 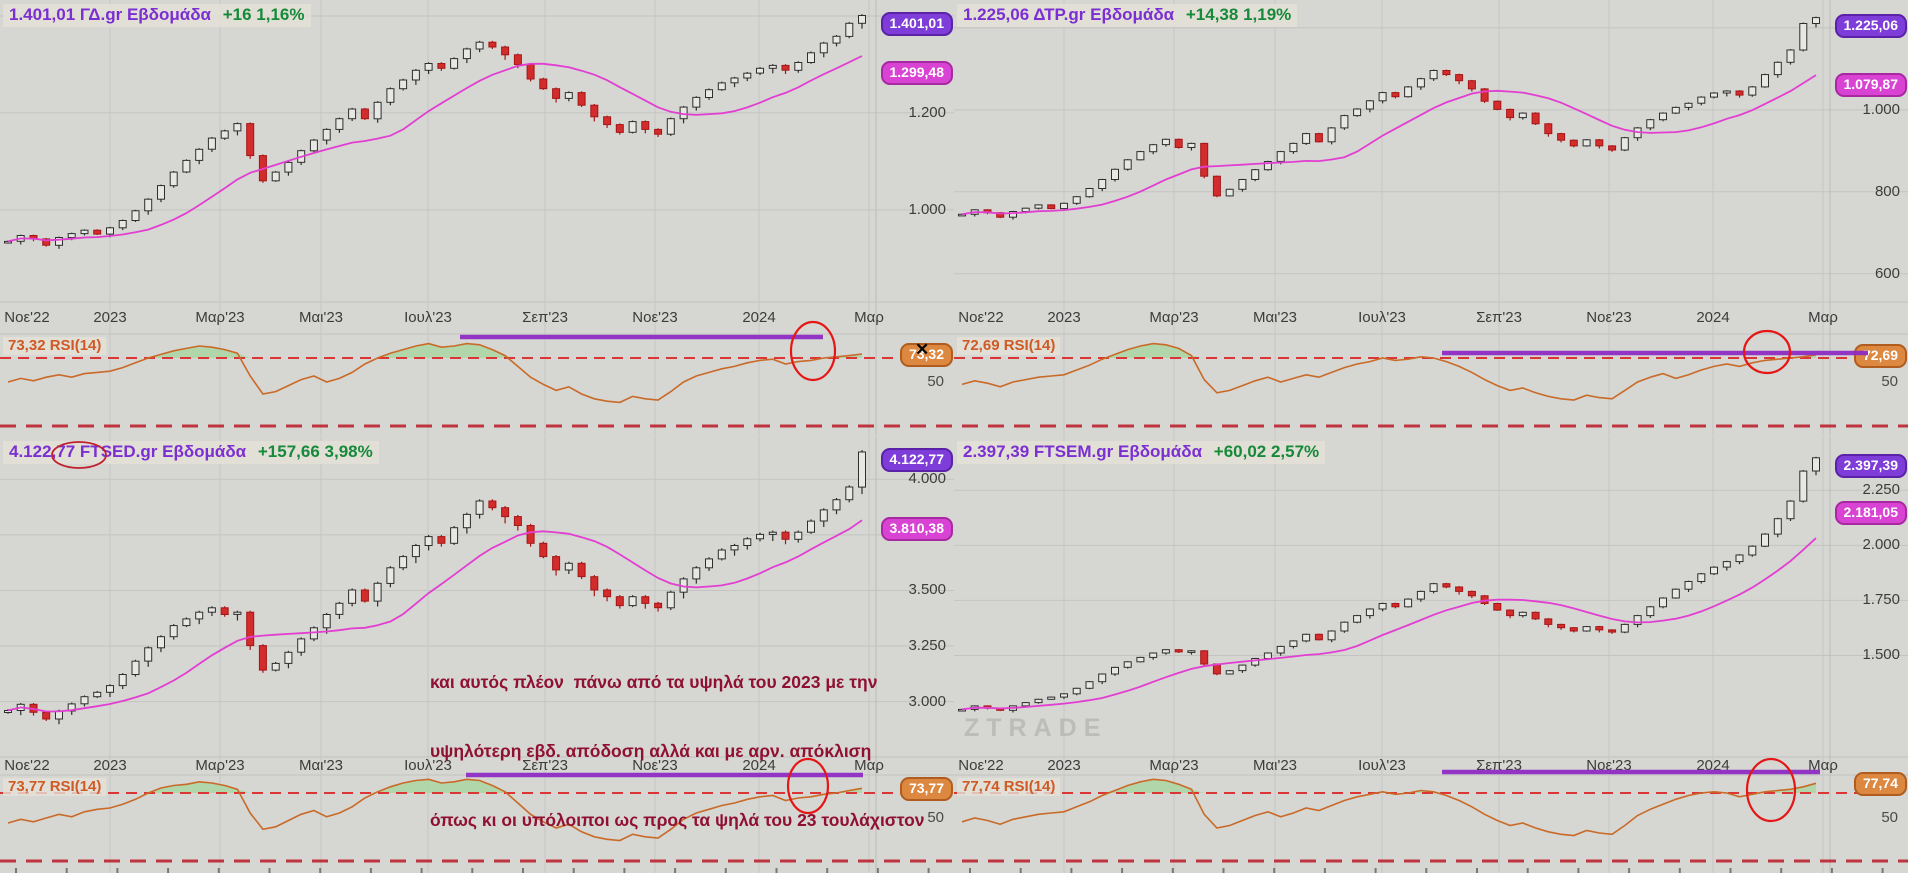 I want to click on chart-header: 1.401,01 ΓΔ.gr Εβδομάδα +16 1,16%, so click(x=157, y=15).